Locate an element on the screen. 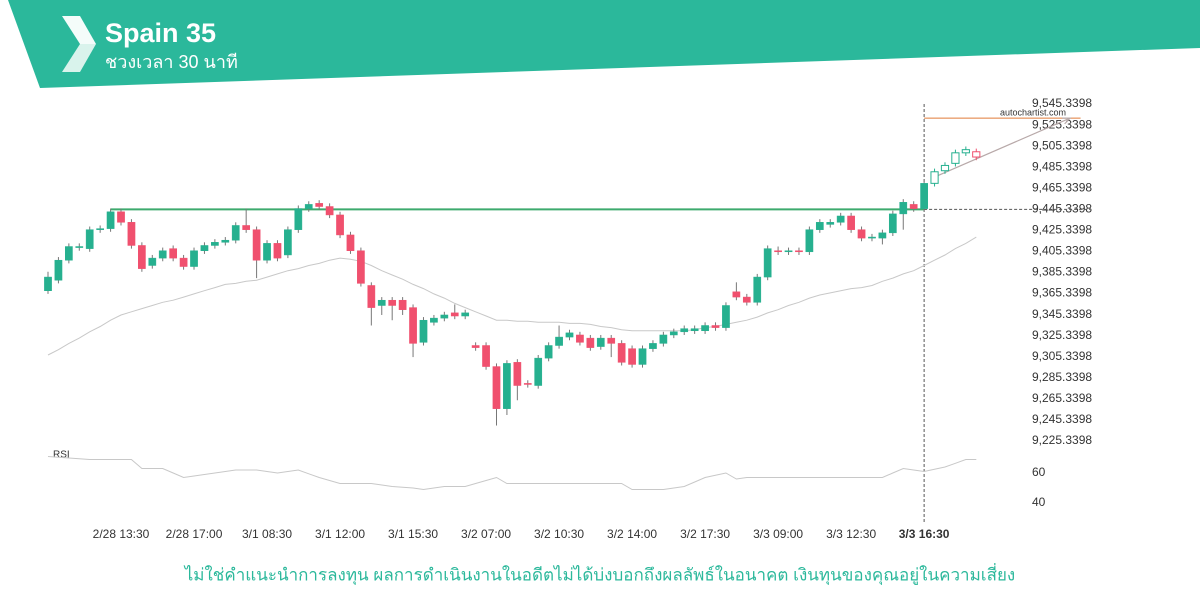 This screenshot has height=600, width=1200. x-tick-label: 3/3 09:00 is located at coordinates (778, 534).